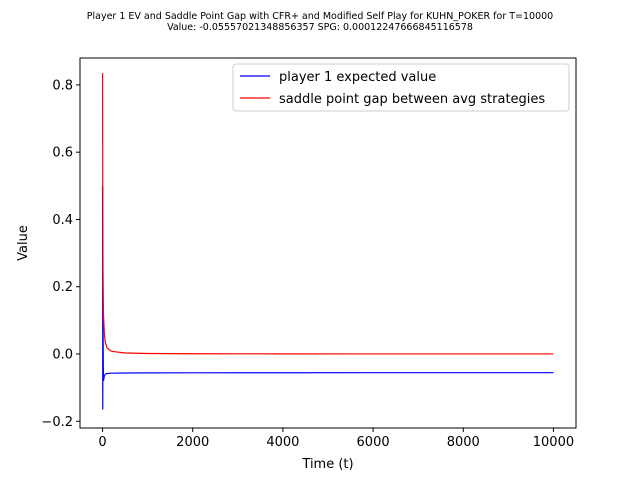 This screenshot has width=640, height=480. I want to click on x-tick-label: 0, so click(102, 442).